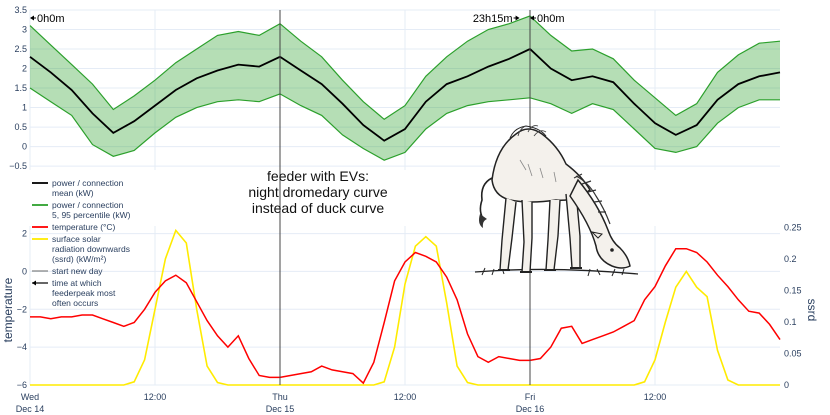 This screenshot has height=415, width=830. Describe the element at coordinates (20, 127) in the screenshot. I see `y-tick-label: 0.5` at that location.